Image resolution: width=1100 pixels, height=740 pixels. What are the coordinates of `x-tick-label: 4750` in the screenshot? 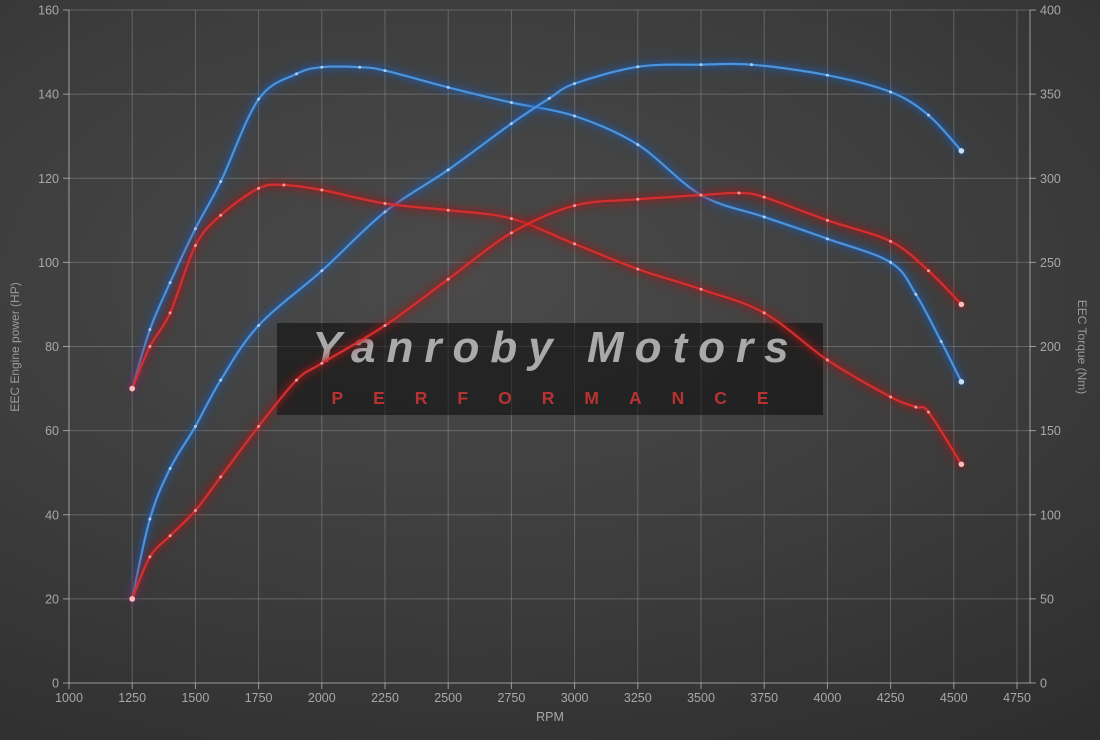 It's located at (1017, 698).